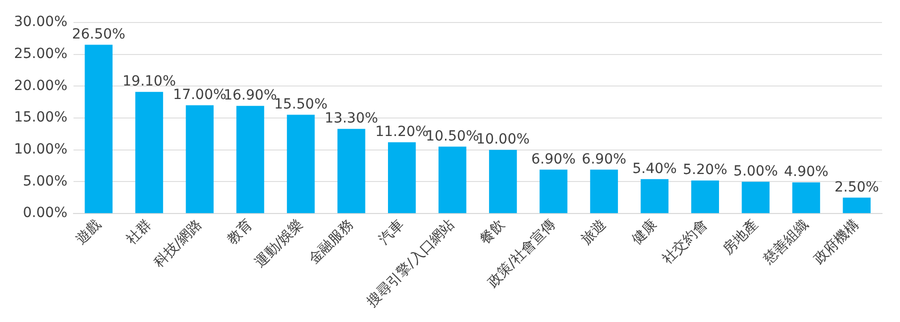  What do you see at coordinates (45, 213) in the screenshot?
I see `y-tick-label: 0.00%` at bounding box center [45, 213].